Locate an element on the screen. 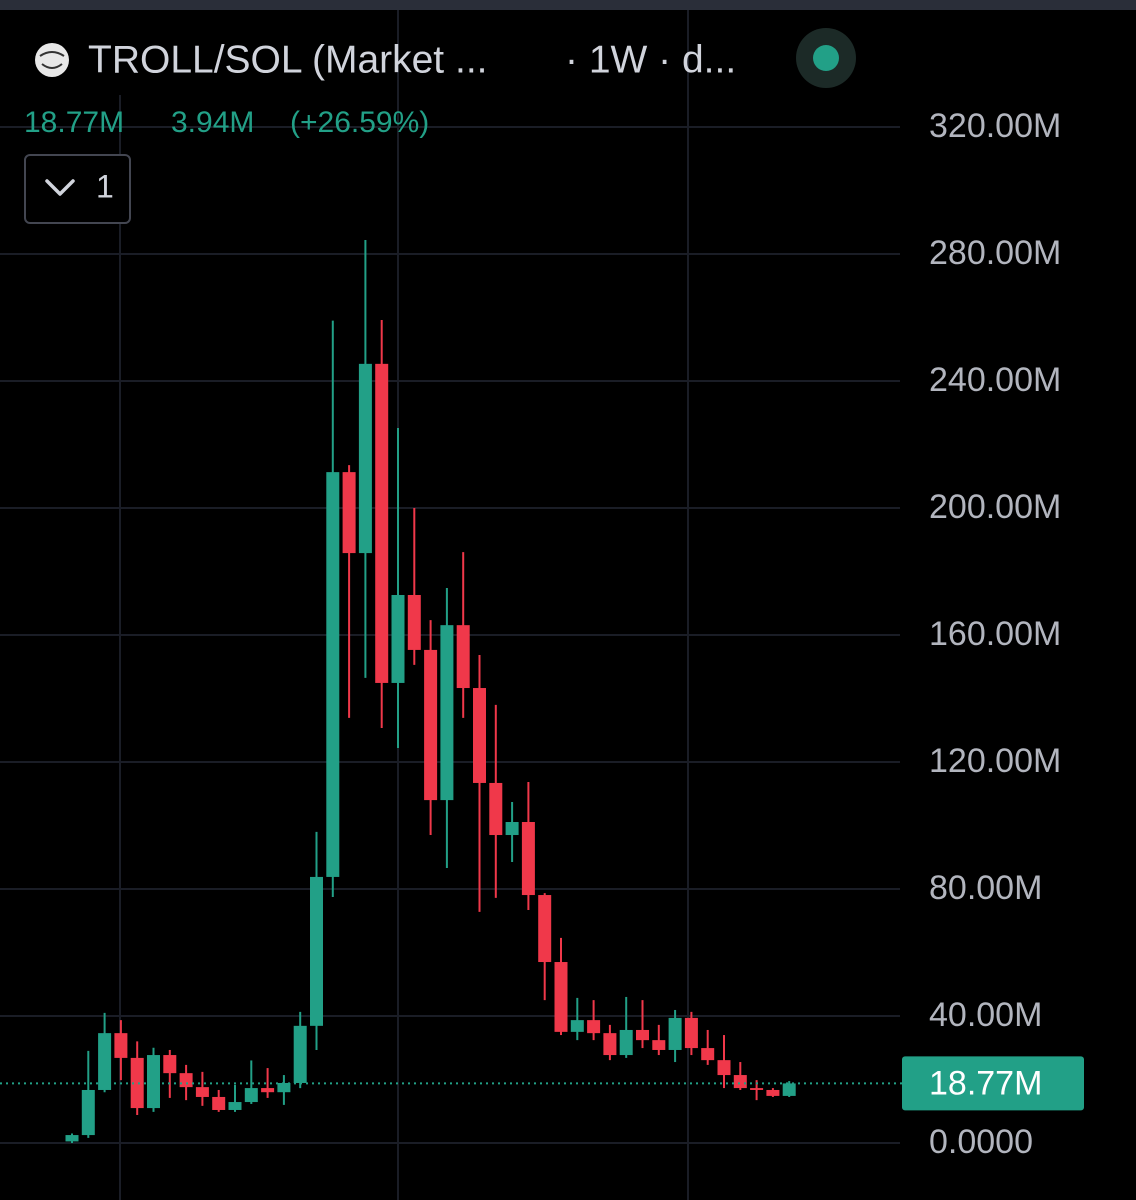 The height and width of the screenshot is (1200, 1136). y-tick-label: 240.00M is located at coordinates (995, 380).